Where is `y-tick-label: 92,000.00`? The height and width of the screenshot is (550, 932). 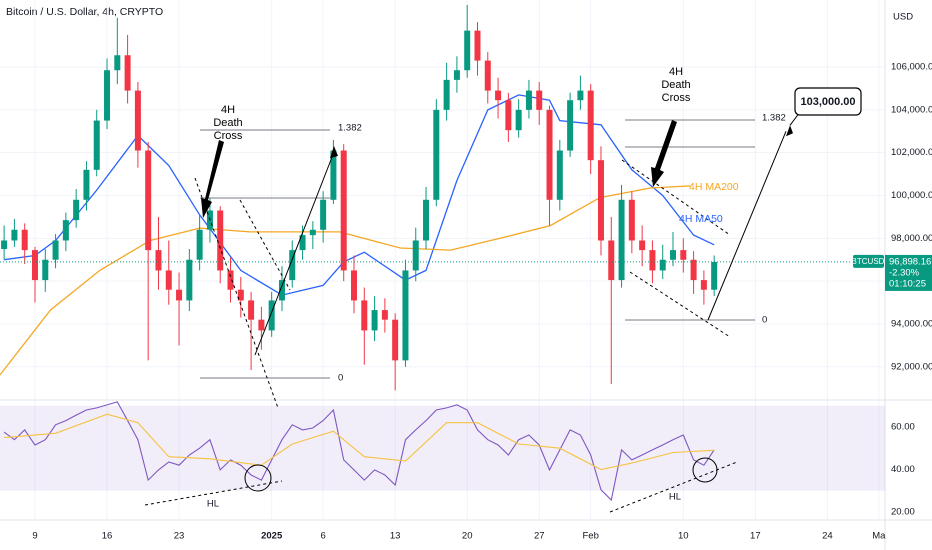 y-tick-label: 92,000.00 is located at coordinates (911, 366).